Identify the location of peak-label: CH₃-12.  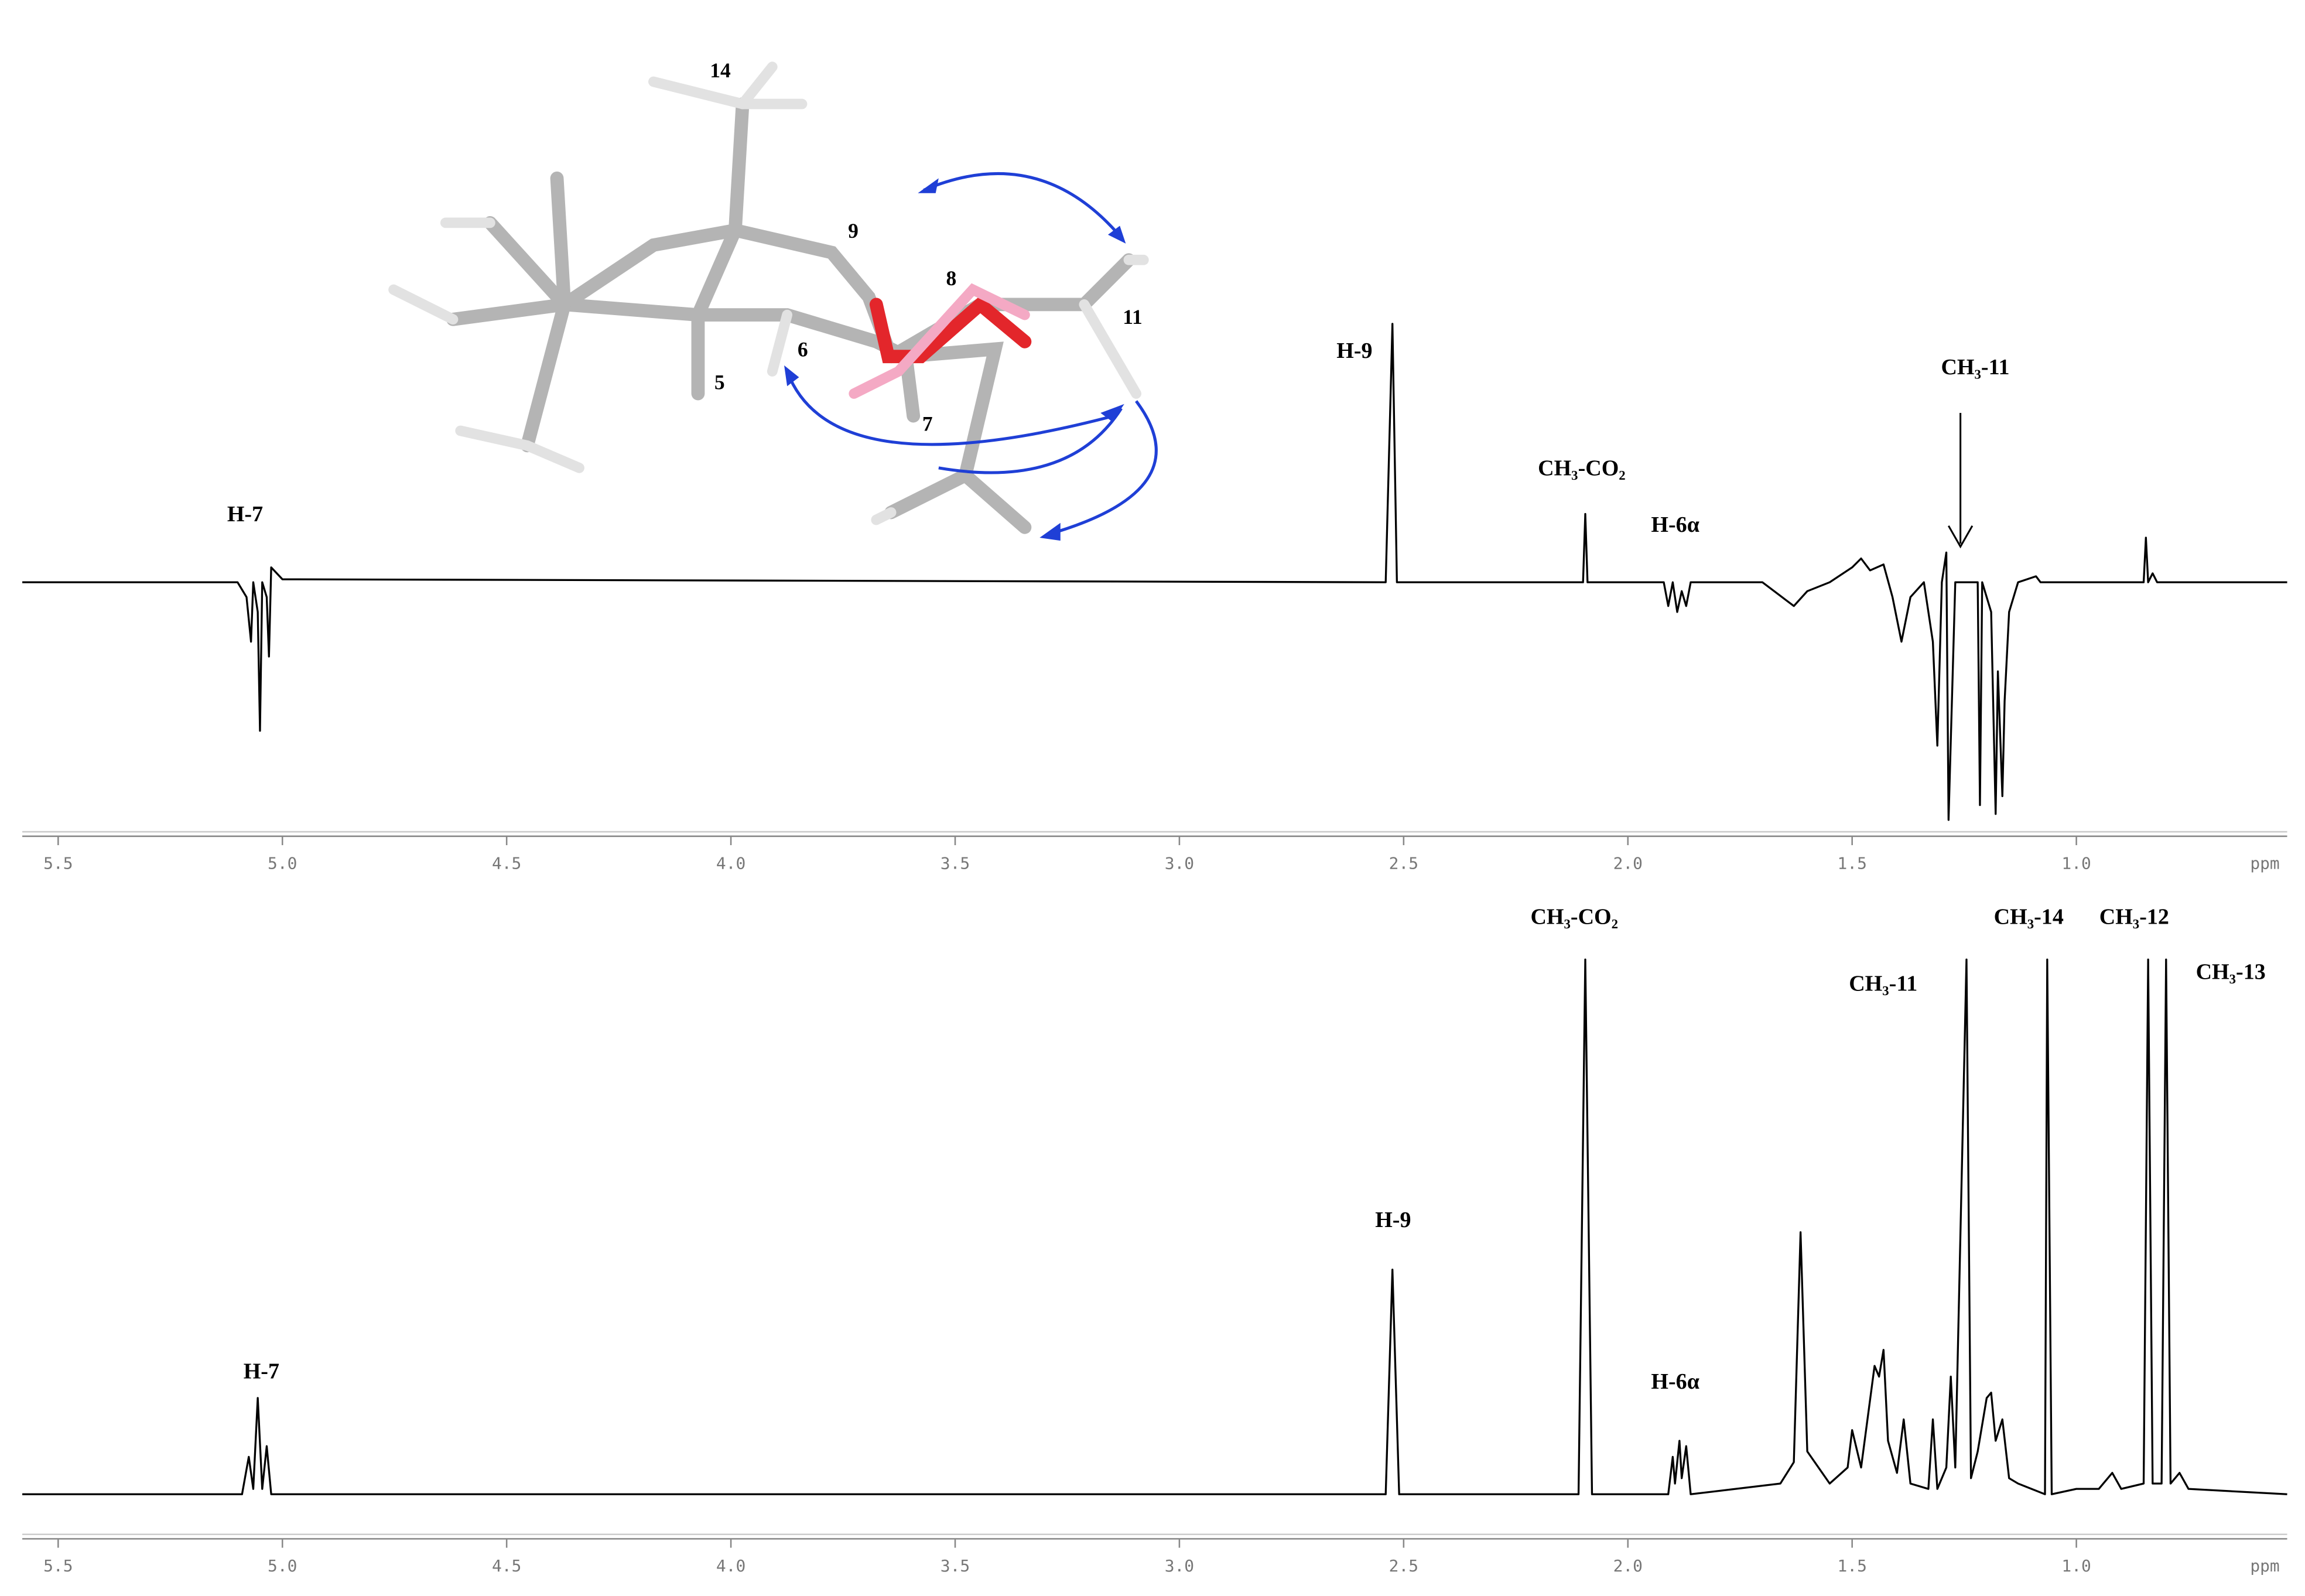
(2134, 917).